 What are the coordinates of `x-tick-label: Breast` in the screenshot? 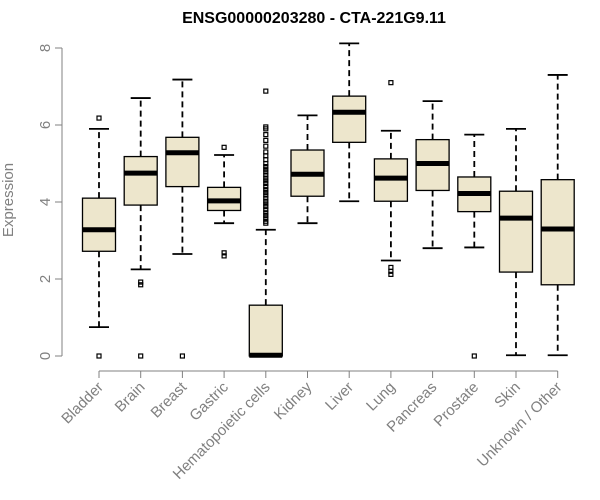 It's located at (169, 399).